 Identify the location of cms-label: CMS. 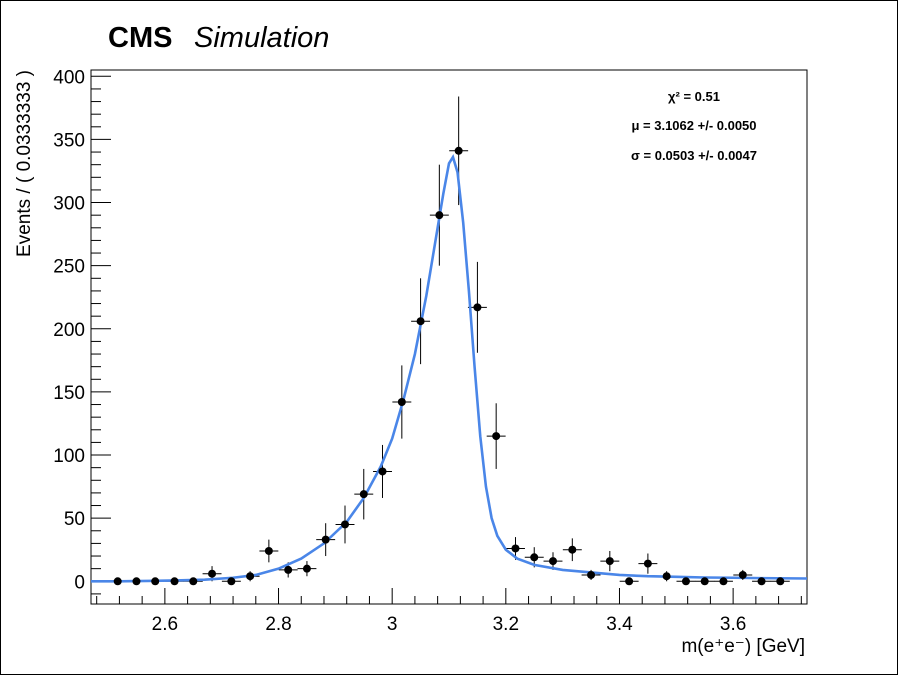
(140, 38).